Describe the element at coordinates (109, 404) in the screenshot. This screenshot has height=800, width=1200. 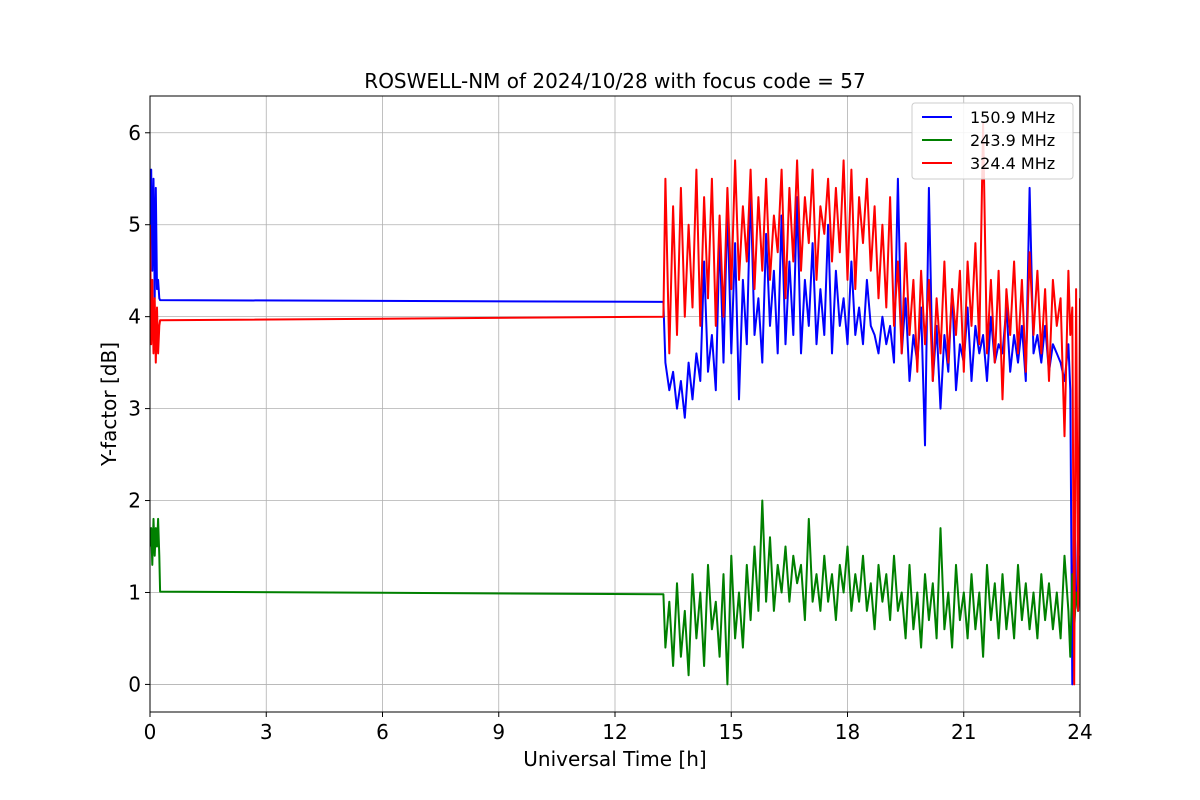
I see `y-axis-label: Y-factor [dB]` at that location.